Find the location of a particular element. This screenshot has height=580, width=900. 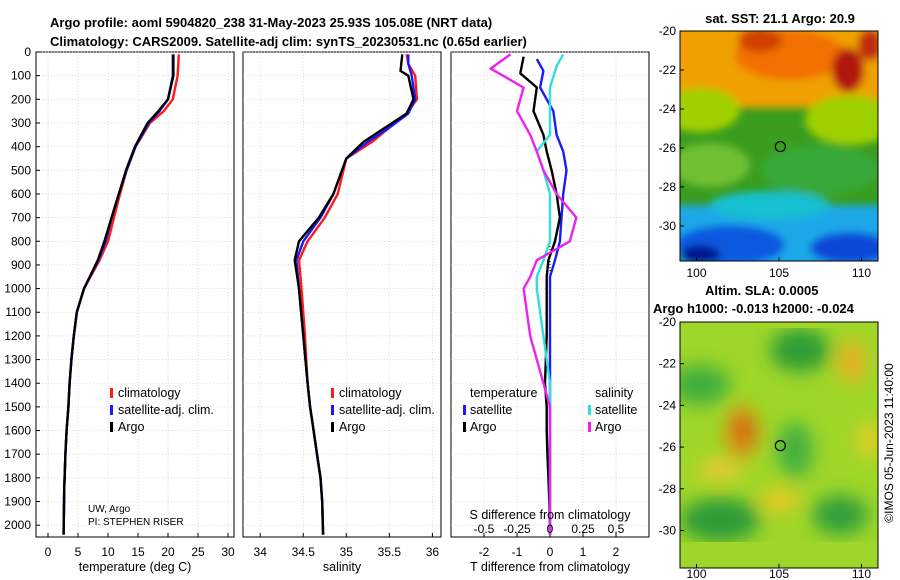

y-tick-label: 1900 is located at coordinates (17, 502).